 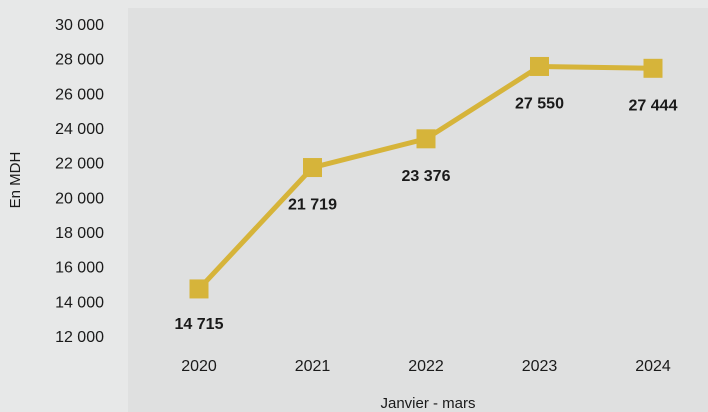 I want to click on data-label: 14 715, so click(x=199, y=324).